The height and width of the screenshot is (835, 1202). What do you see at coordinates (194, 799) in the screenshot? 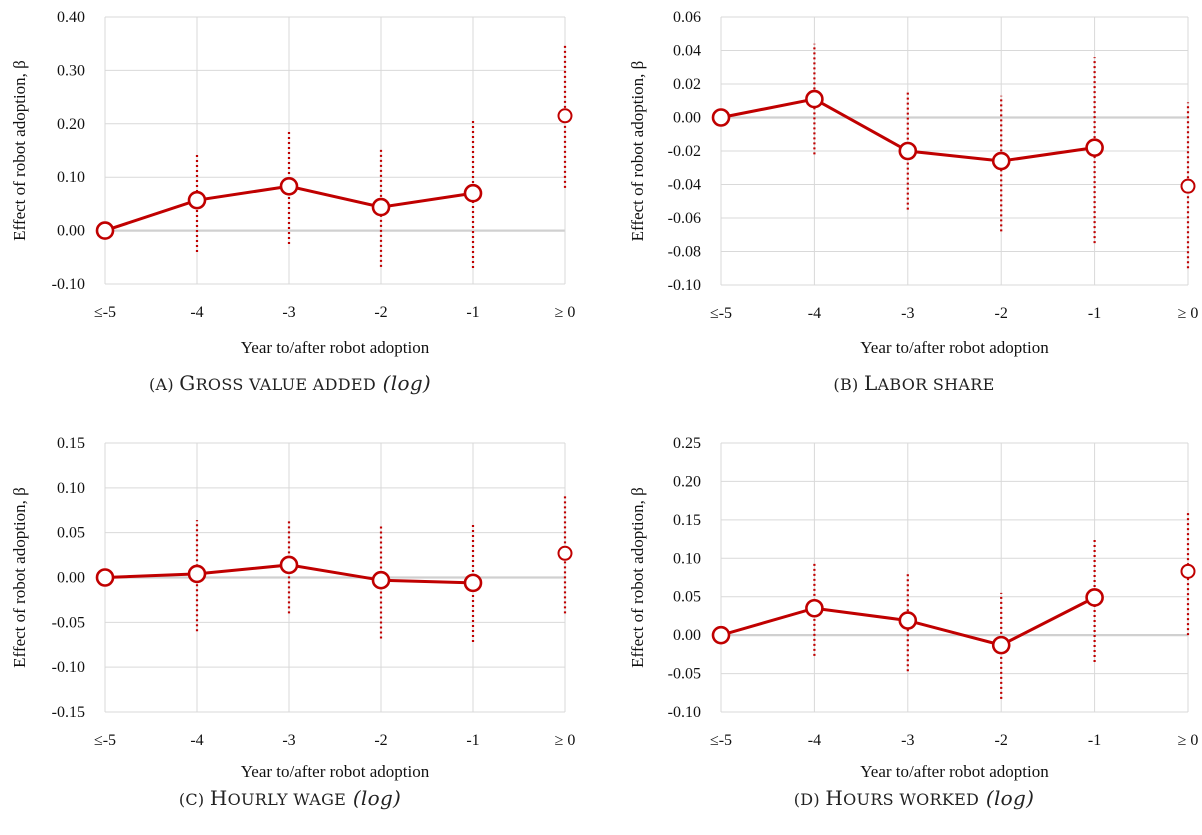
I see `caption-prefix: (C)` at bounding box center [194, 799].